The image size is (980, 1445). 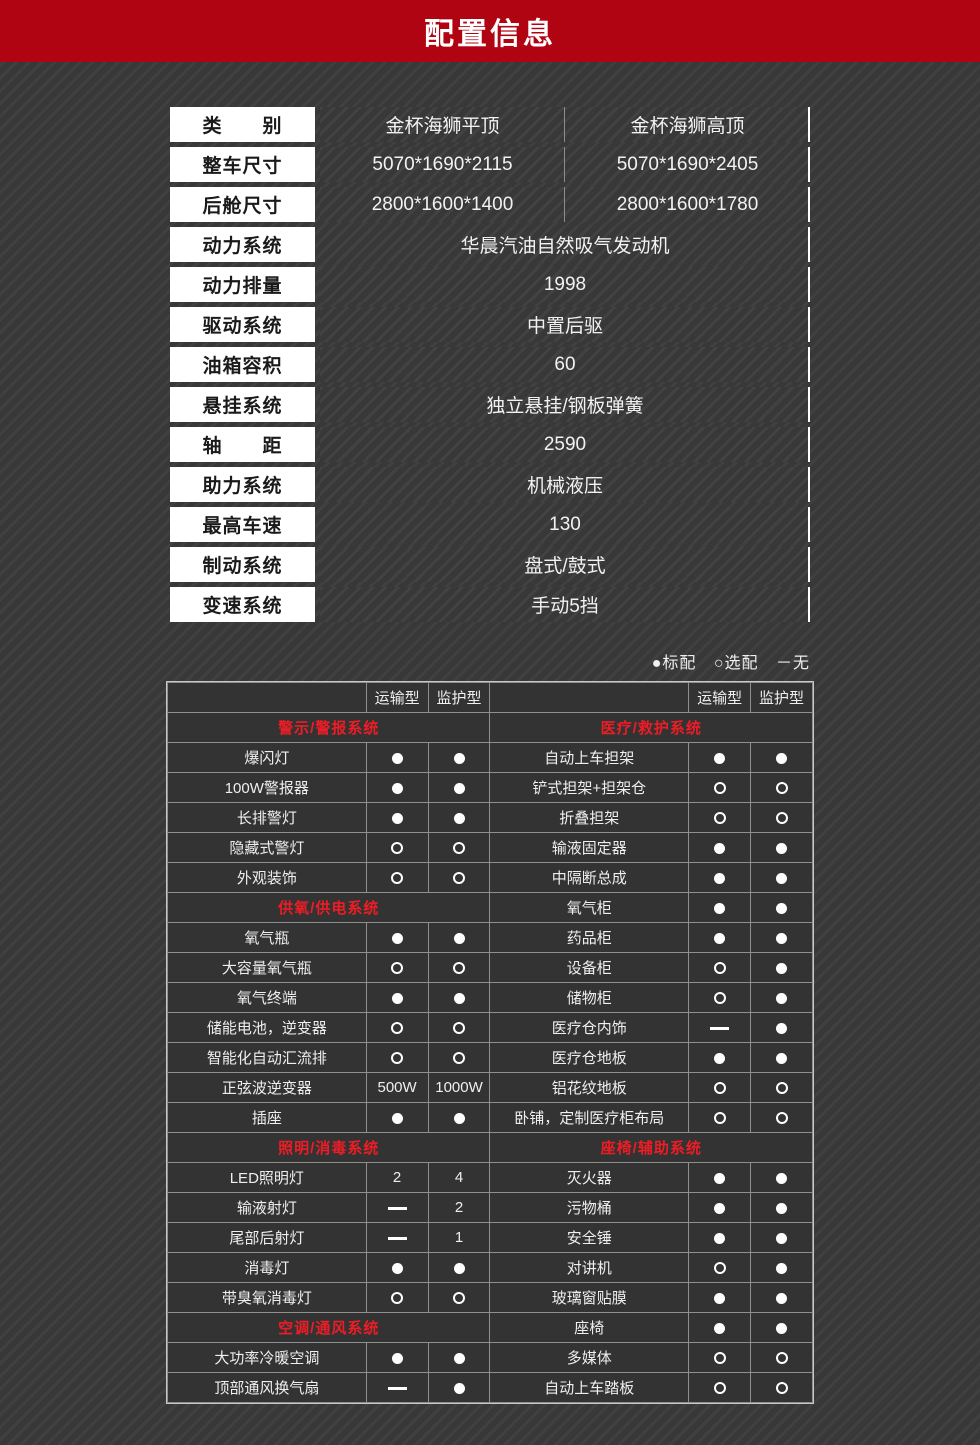 I want to click on config-row: 输液射灯 2 污物桶, so click(x=490, y=1207).